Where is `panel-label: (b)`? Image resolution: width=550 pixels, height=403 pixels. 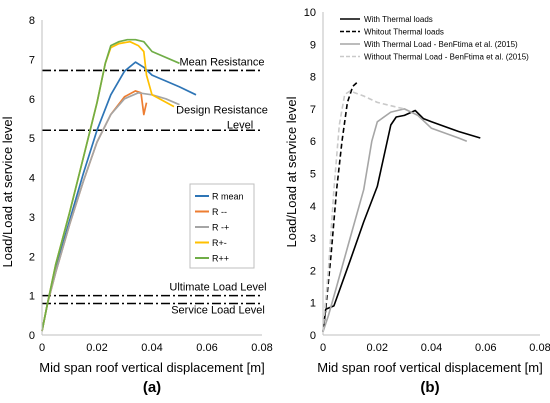 panel-label: (b) is located at coordinates (429, 387).